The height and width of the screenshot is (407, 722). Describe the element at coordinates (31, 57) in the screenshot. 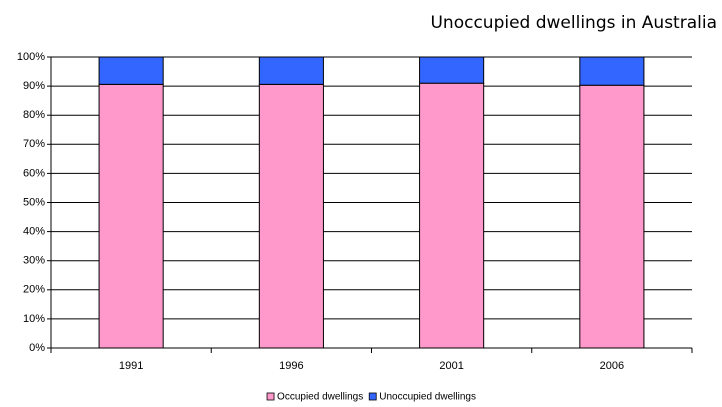

I see `y-tick-label: 100%` at that location.